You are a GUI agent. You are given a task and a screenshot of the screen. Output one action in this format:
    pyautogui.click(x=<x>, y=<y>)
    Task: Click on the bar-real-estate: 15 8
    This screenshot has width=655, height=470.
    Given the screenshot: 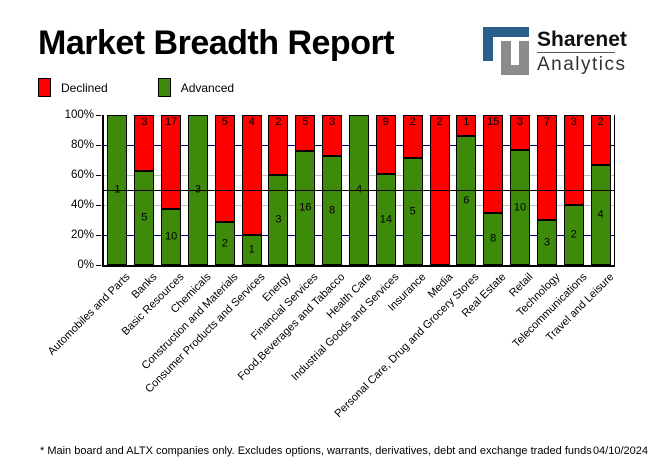 What is the action you would take?
    pyautogui.click(x=493, y=190)
    